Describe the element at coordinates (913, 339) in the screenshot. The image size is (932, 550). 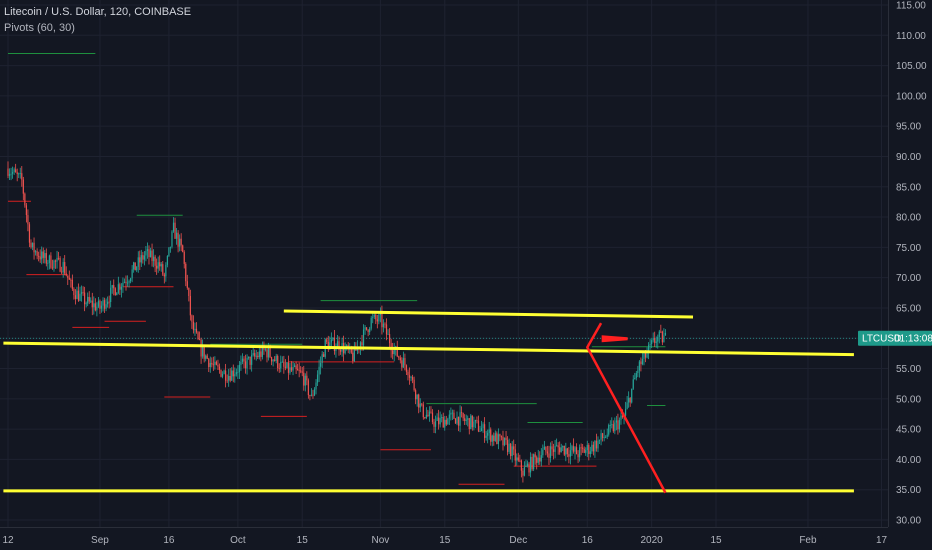
I see `price-tag-countdown: 01:13:08` at that location.